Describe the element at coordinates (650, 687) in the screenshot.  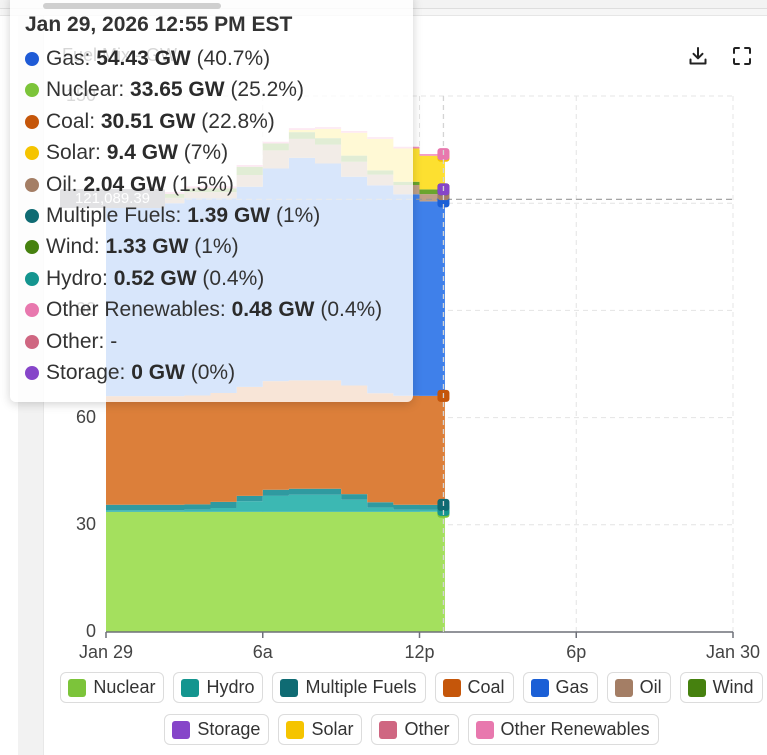
I see `legend-label: Oil` at that location.